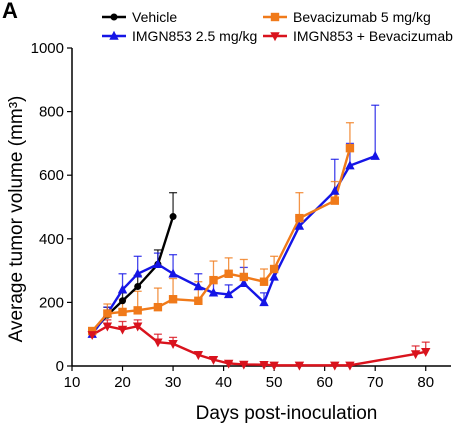 This screenshot has height=423, width=472. Describe the element at coordinates (194, 36) in the screenshot. I see `legend-label: IMGN853 2.5 mg/kg` at that location.